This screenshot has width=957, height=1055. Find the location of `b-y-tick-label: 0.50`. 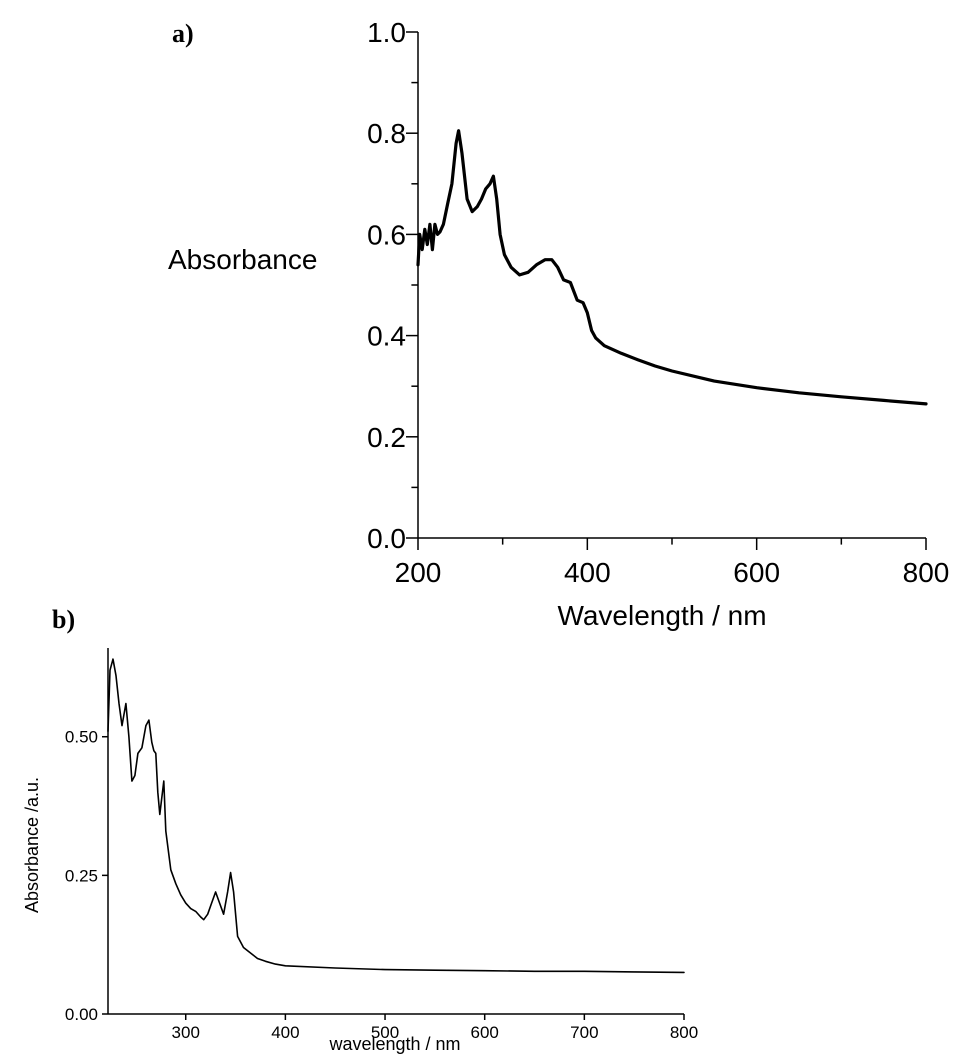

b-y-tick-label: 0.50 is located at coordinates (81, 737).